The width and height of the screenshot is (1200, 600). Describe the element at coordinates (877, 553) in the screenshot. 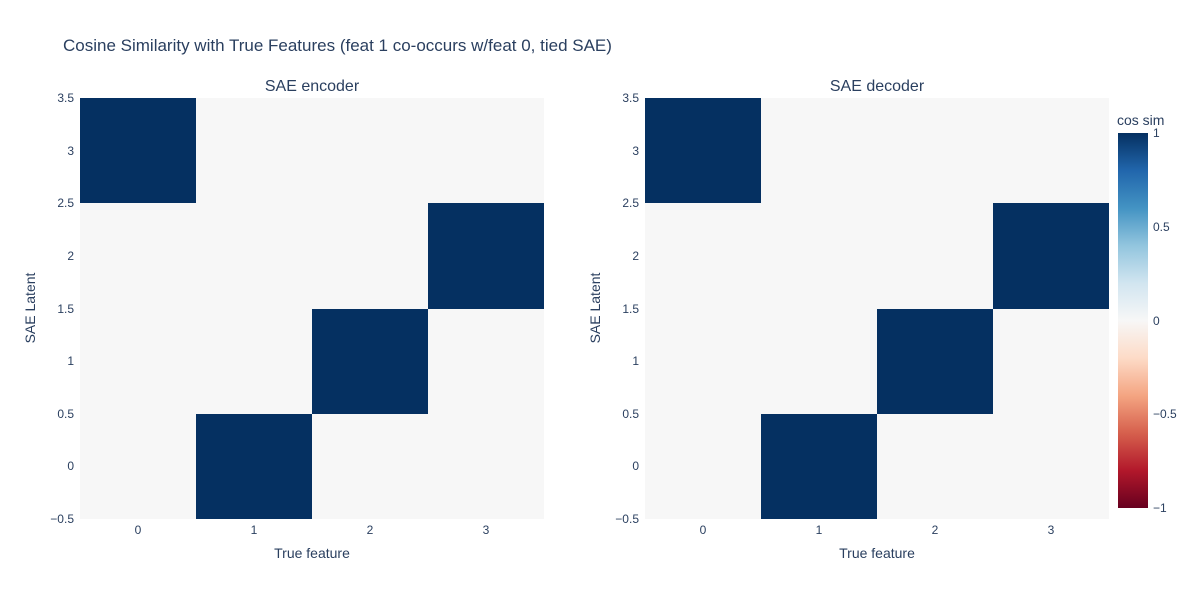

I see `x-axis-title-decoder: True feature` at that location.